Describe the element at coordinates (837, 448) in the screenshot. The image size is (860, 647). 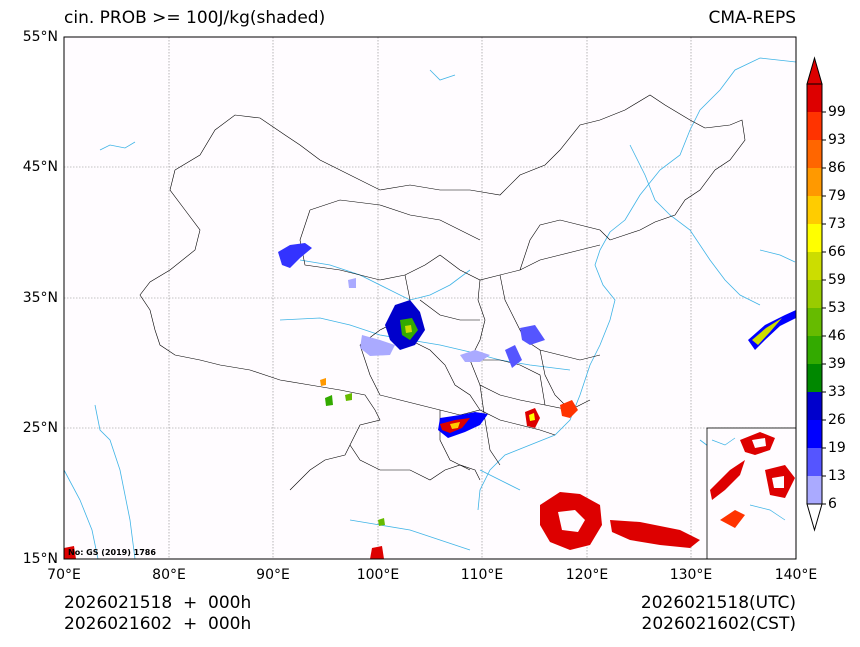
I see `colorbar-label: 19` at that location.